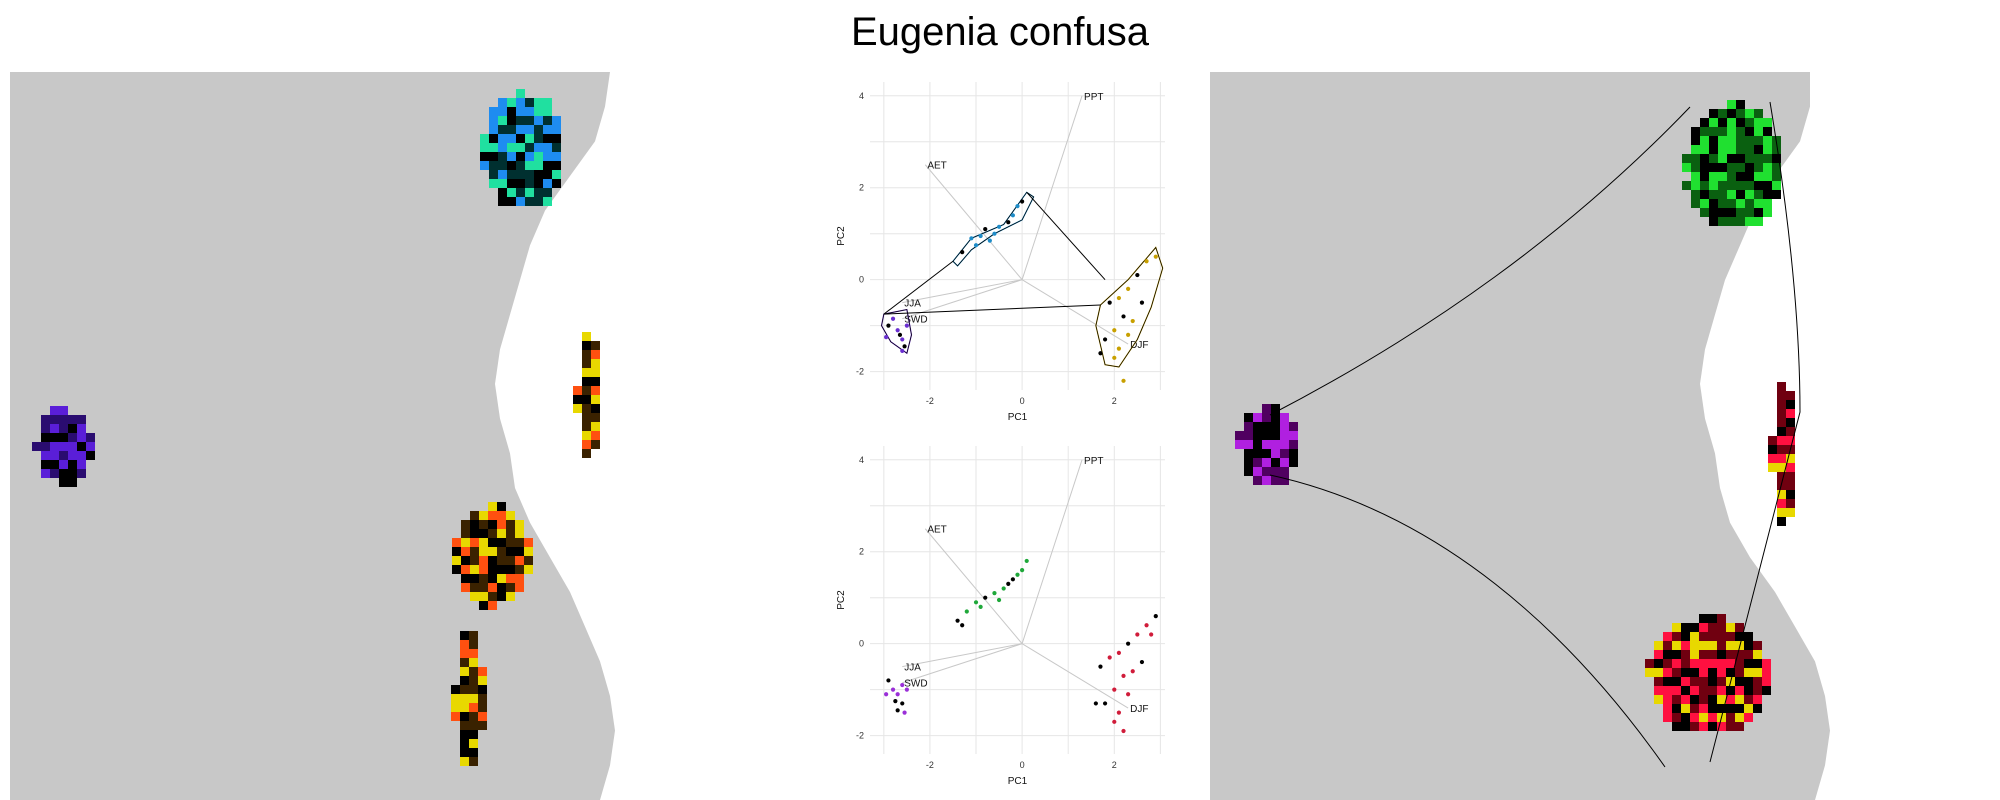 Image resolution: width=2000 pixels, height=800 pixels. I want to click on pca-top-panel: -2 0 2 -2 0 2 4 PC1 PC2 PPT AET JJA SWD DJF, so click(1000, 252).